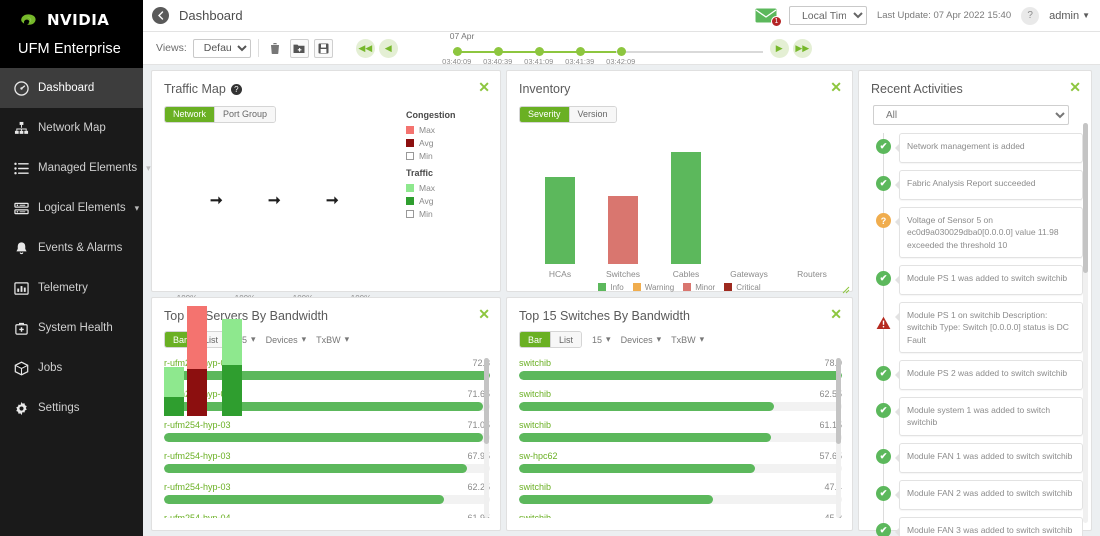 The image size is (1100, 536). What do you see at coordinates (636, 339) in the screenshot?
I see `scope-value: Devices` at bounding box center [636, 339].